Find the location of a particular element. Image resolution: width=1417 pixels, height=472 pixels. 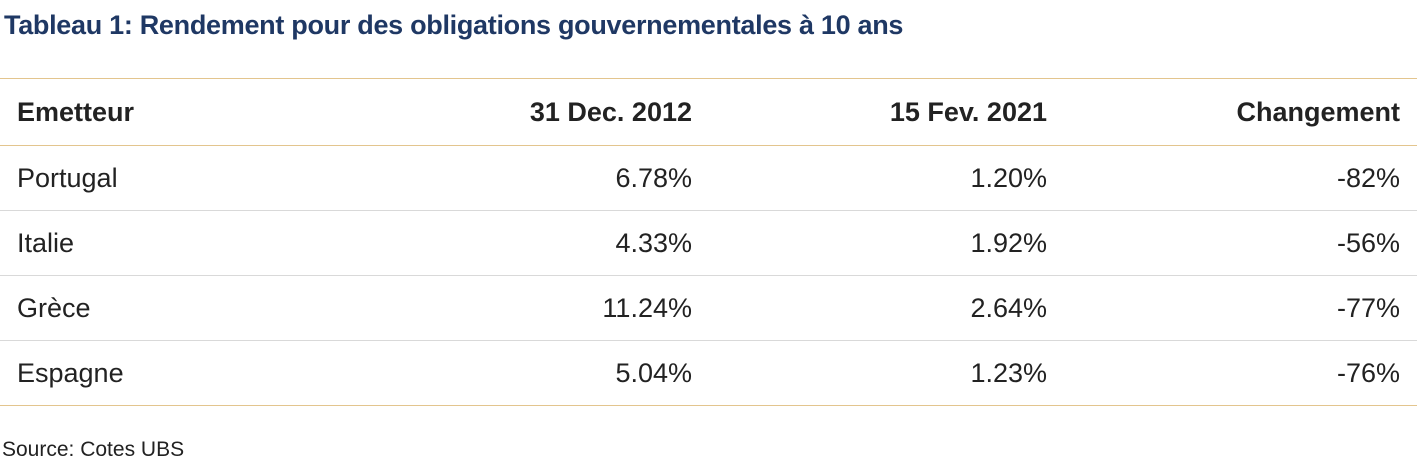

yield-2012-cell: 6.78% is located at coordinates (653, 177).